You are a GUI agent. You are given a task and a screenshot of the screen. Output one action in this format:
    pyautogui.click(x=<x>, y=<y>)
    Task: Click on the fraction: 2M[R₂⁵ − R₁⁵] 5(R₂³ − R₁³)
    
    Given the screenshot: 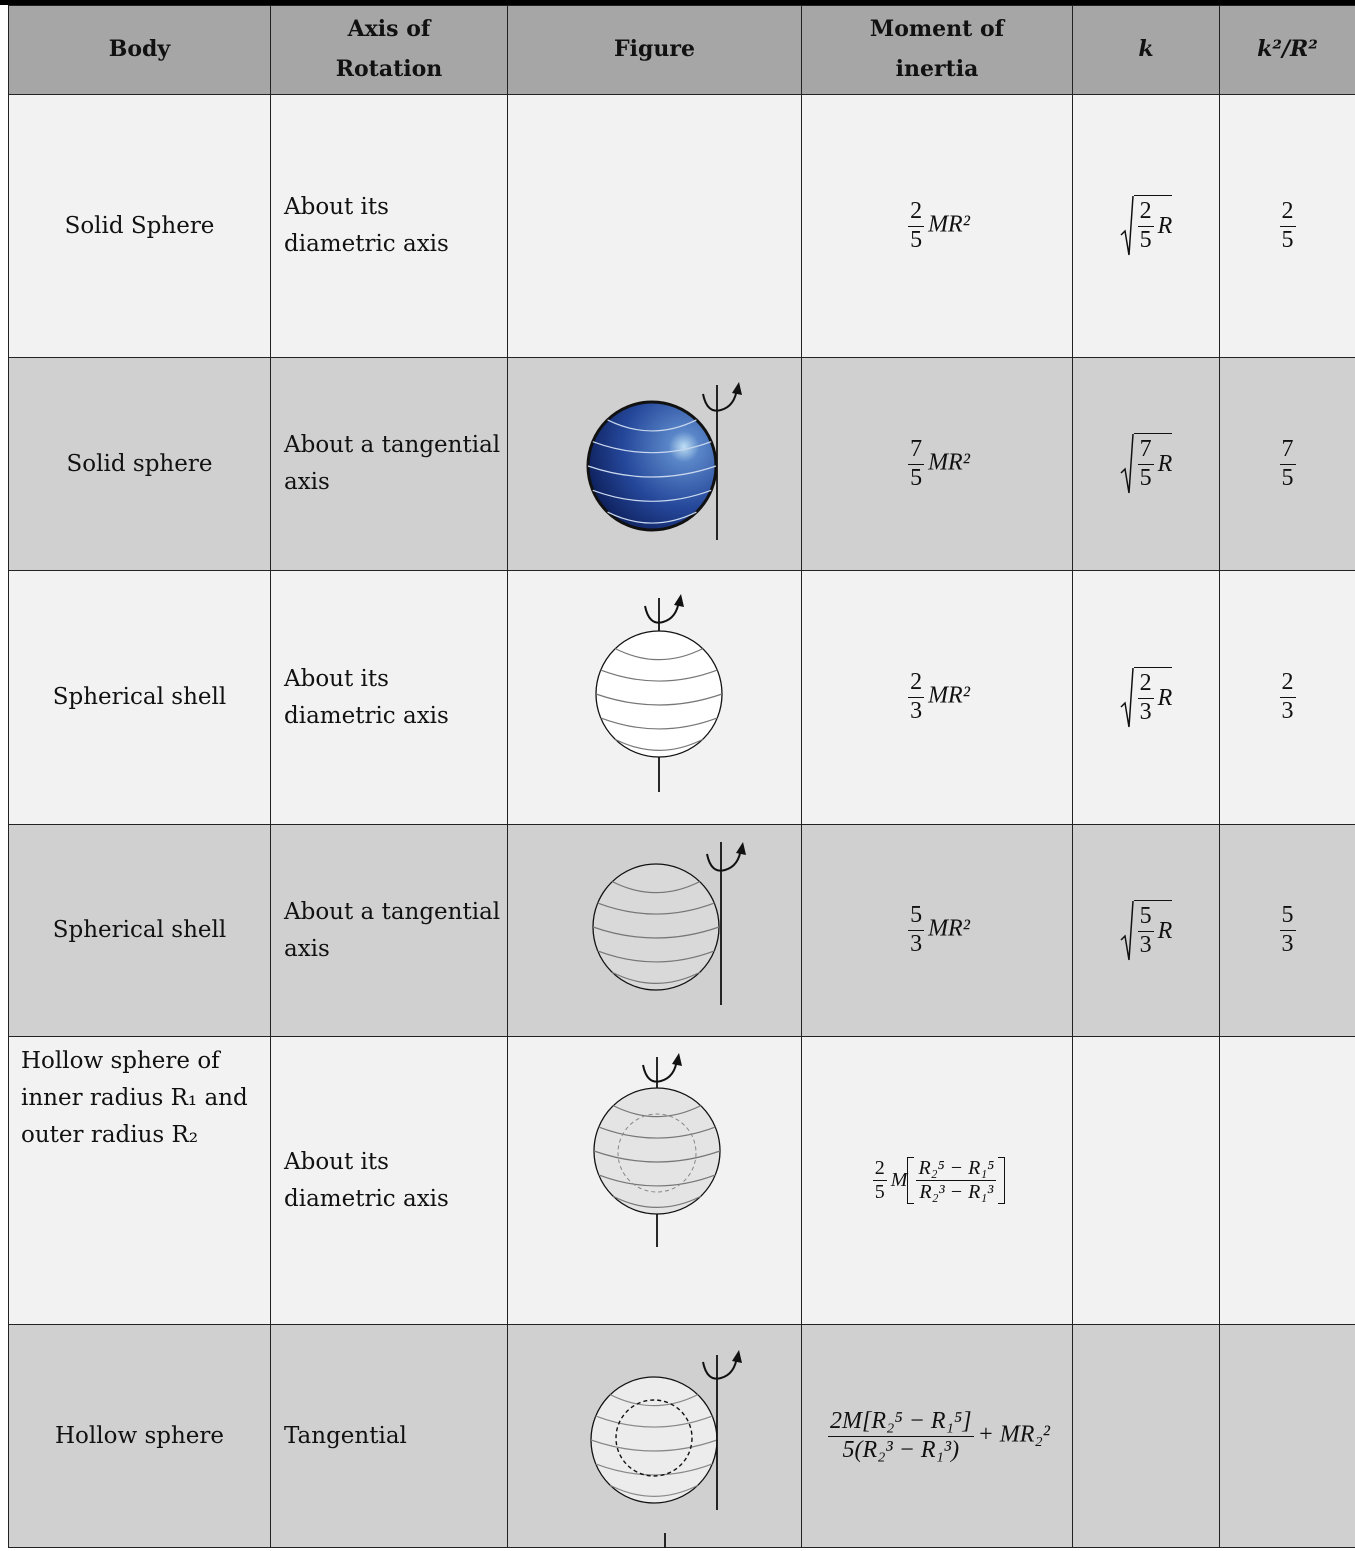 What is the action you would take?
    pyautogui.click(x=901, y=1436)
    